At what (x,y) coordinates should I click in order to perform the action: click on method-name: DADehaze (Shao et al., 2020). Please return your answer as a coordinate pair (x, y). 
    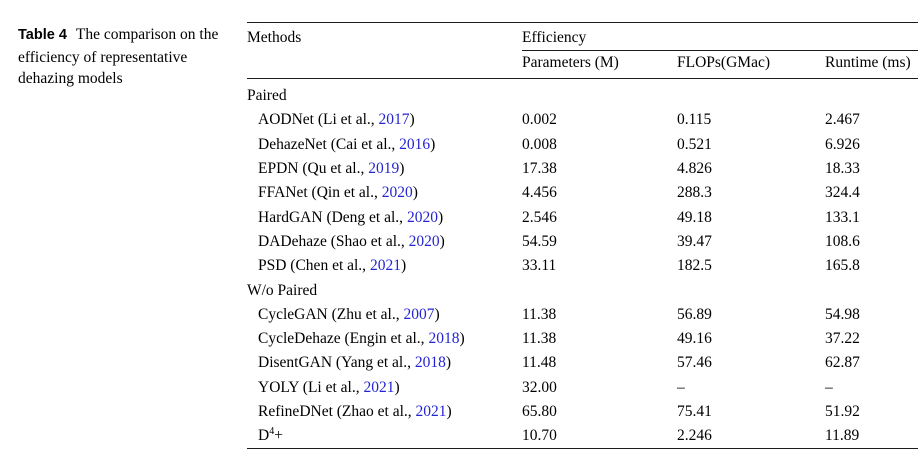
    Looking at the image, I should click on (351, 241).